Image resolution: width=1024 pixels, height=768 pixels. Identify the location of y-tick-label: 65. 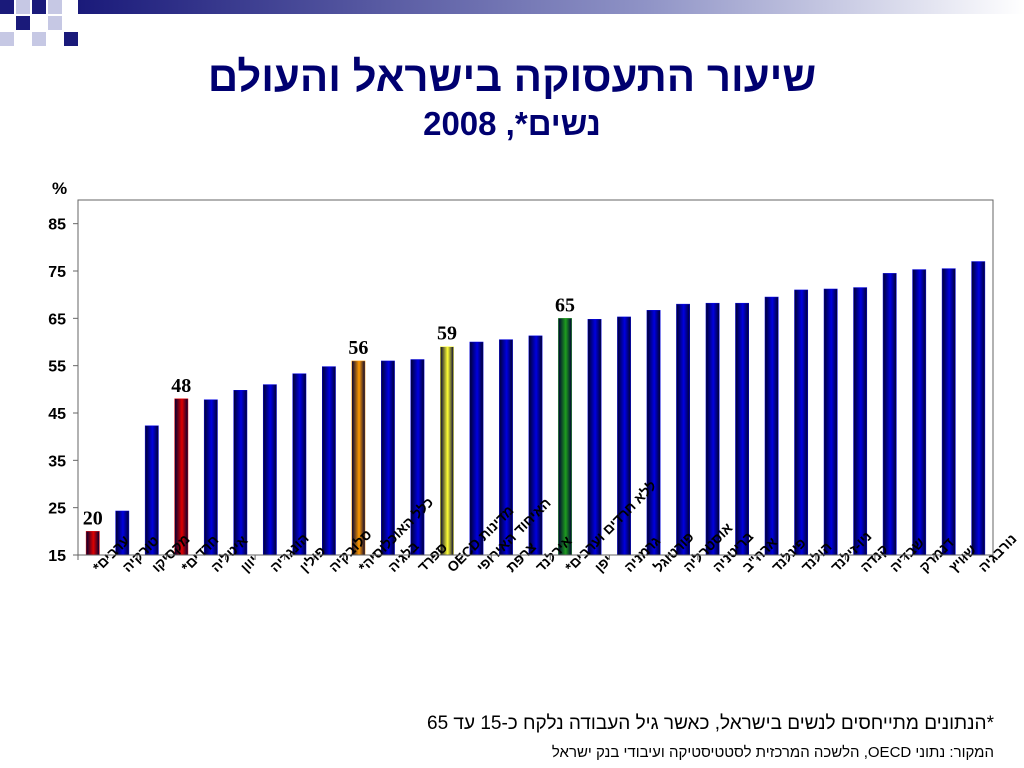
(57, 319).